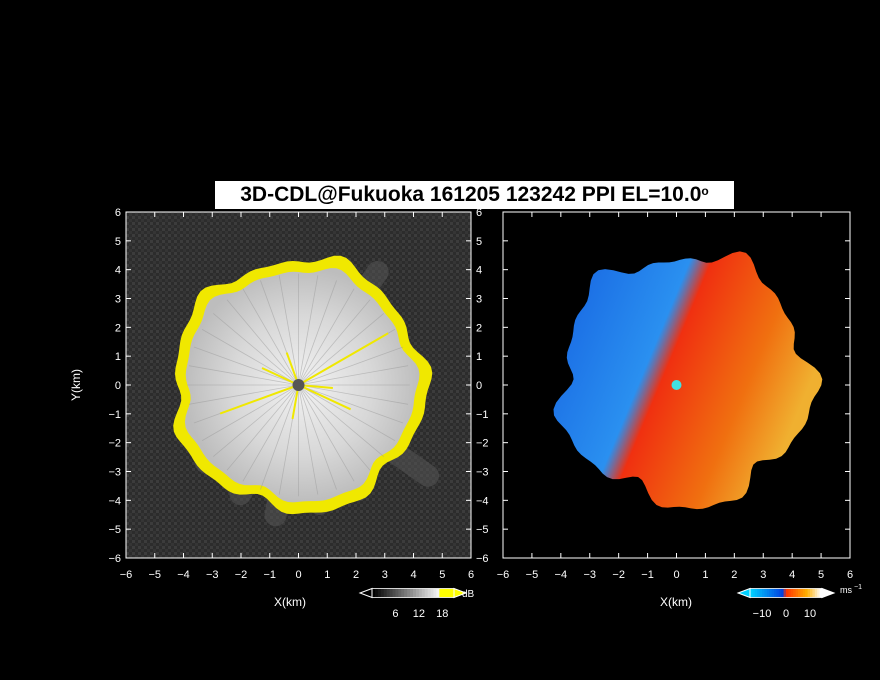 This screenshot has height=680, width=880. What do you see at coordinates (676, 602) in the screenshot?
I see `x-axis-label: X(km)` at bounding box center [676, 602].